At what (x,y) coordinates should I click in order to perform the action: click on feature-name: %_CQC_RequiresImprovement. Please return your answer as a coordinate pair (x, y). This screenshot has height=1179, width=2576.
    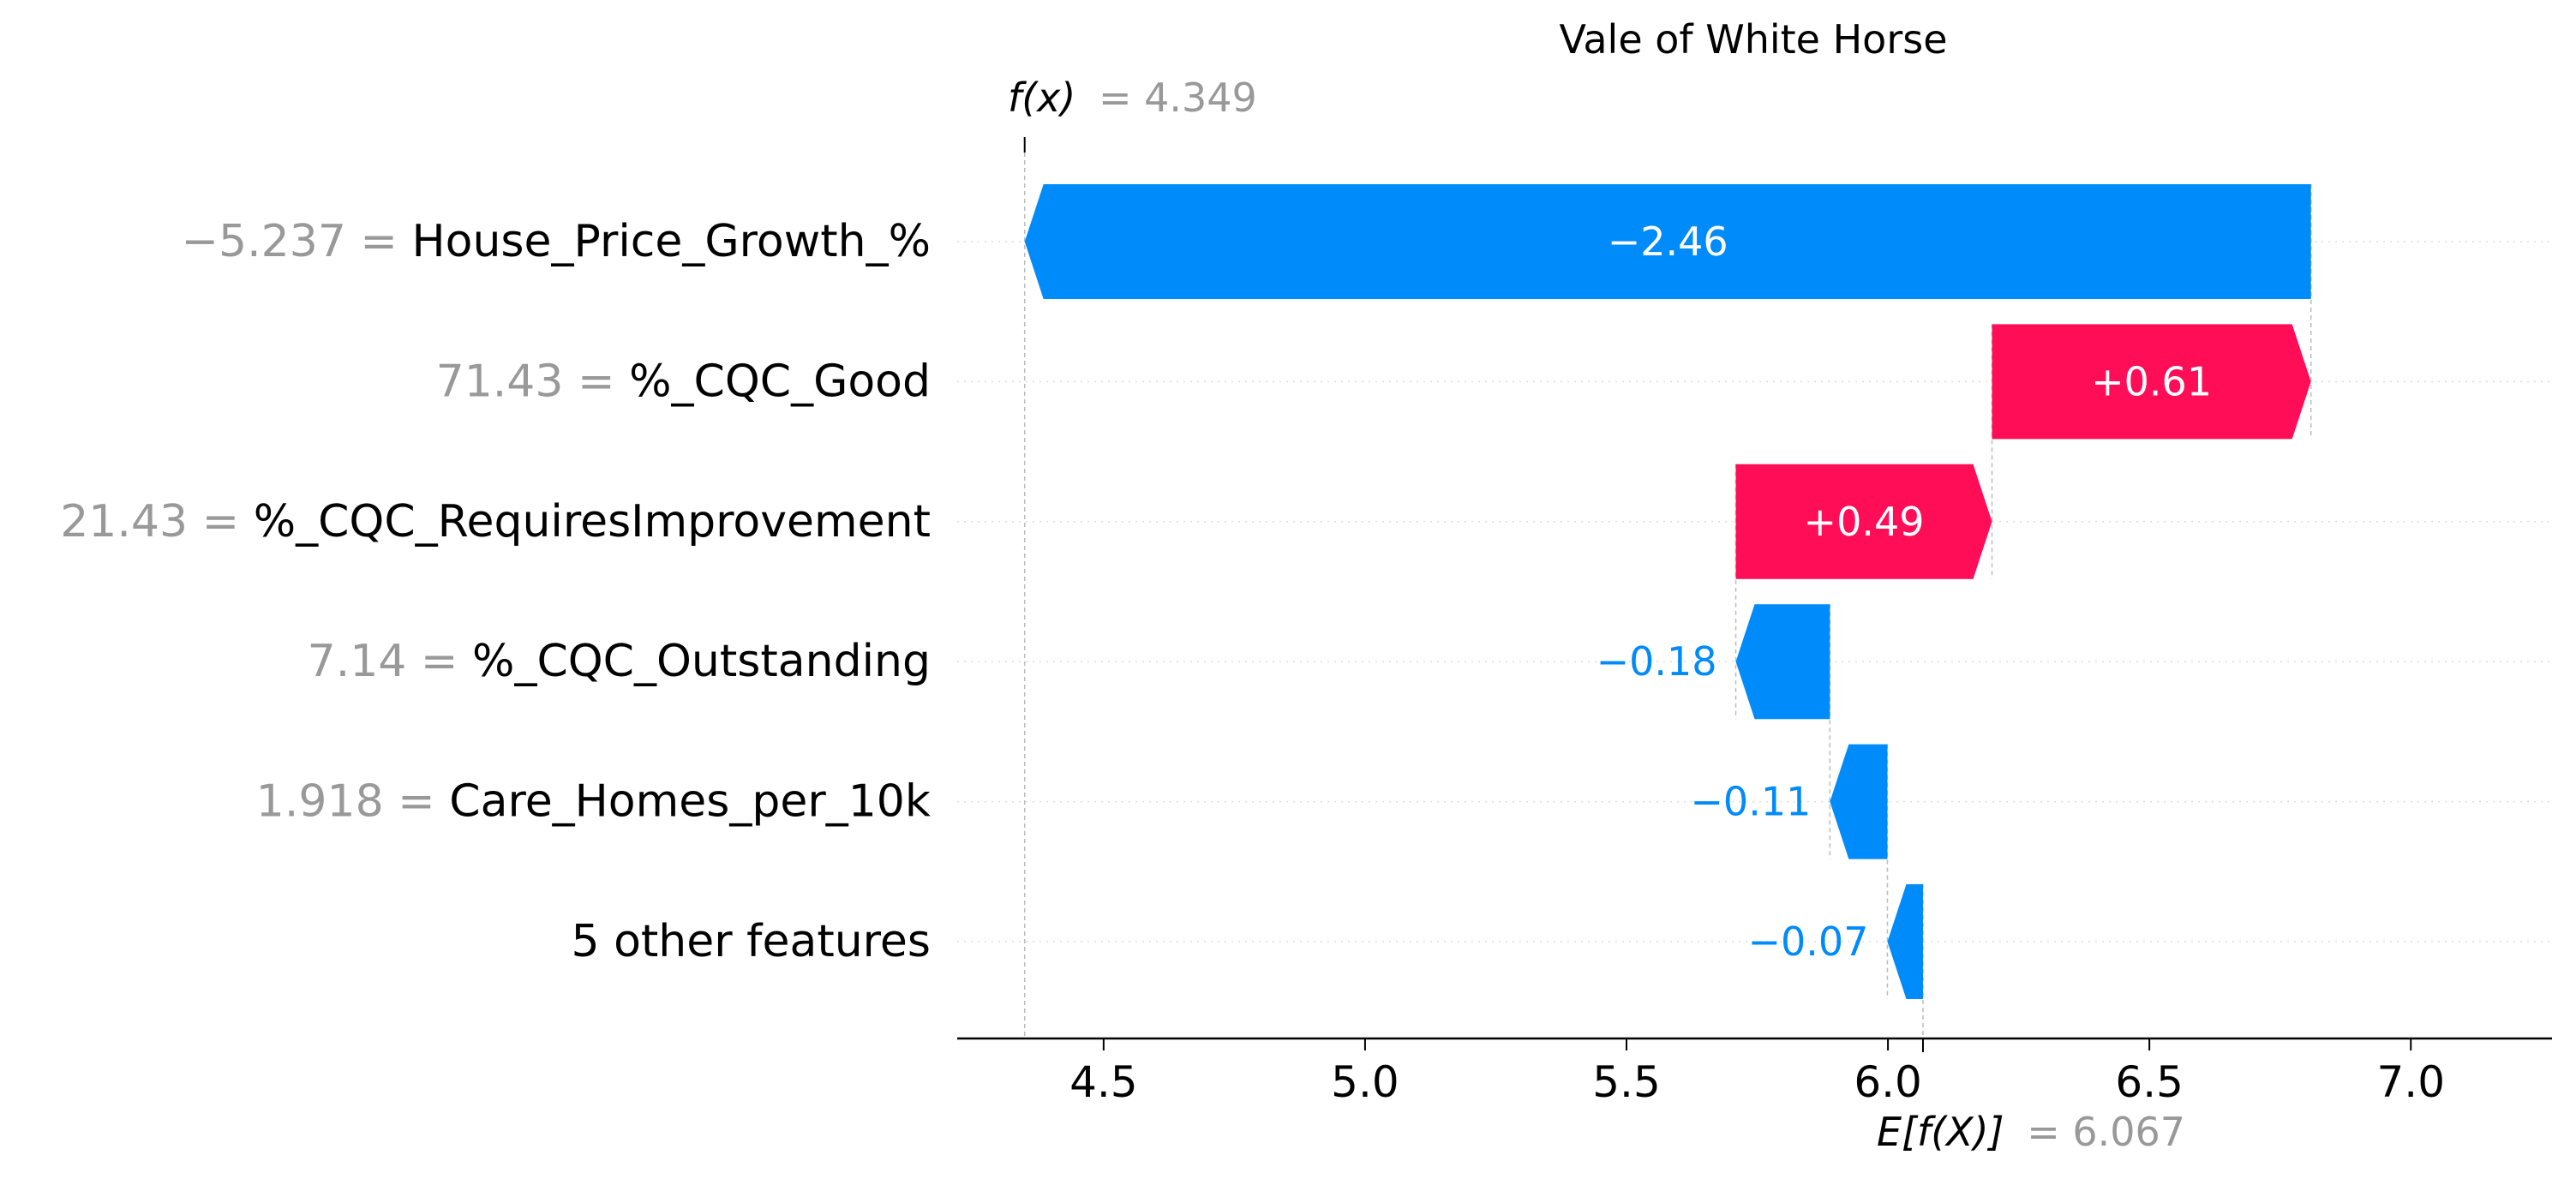
    Looking at the image, I should click on (592, 522).